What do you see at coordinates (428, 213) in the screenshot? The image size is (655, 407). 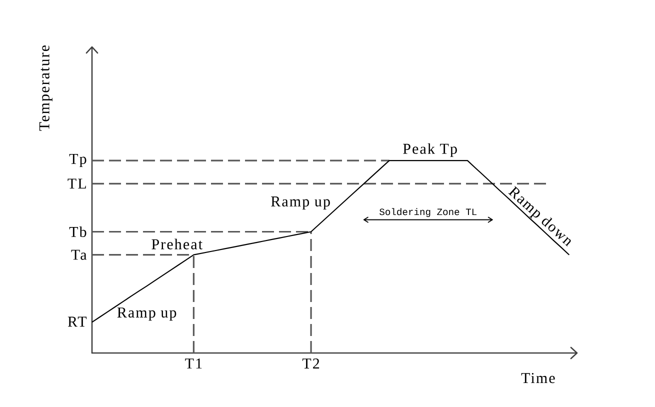 I see `annotation: Soldering Zone TL` at bounding box center [428, 213].